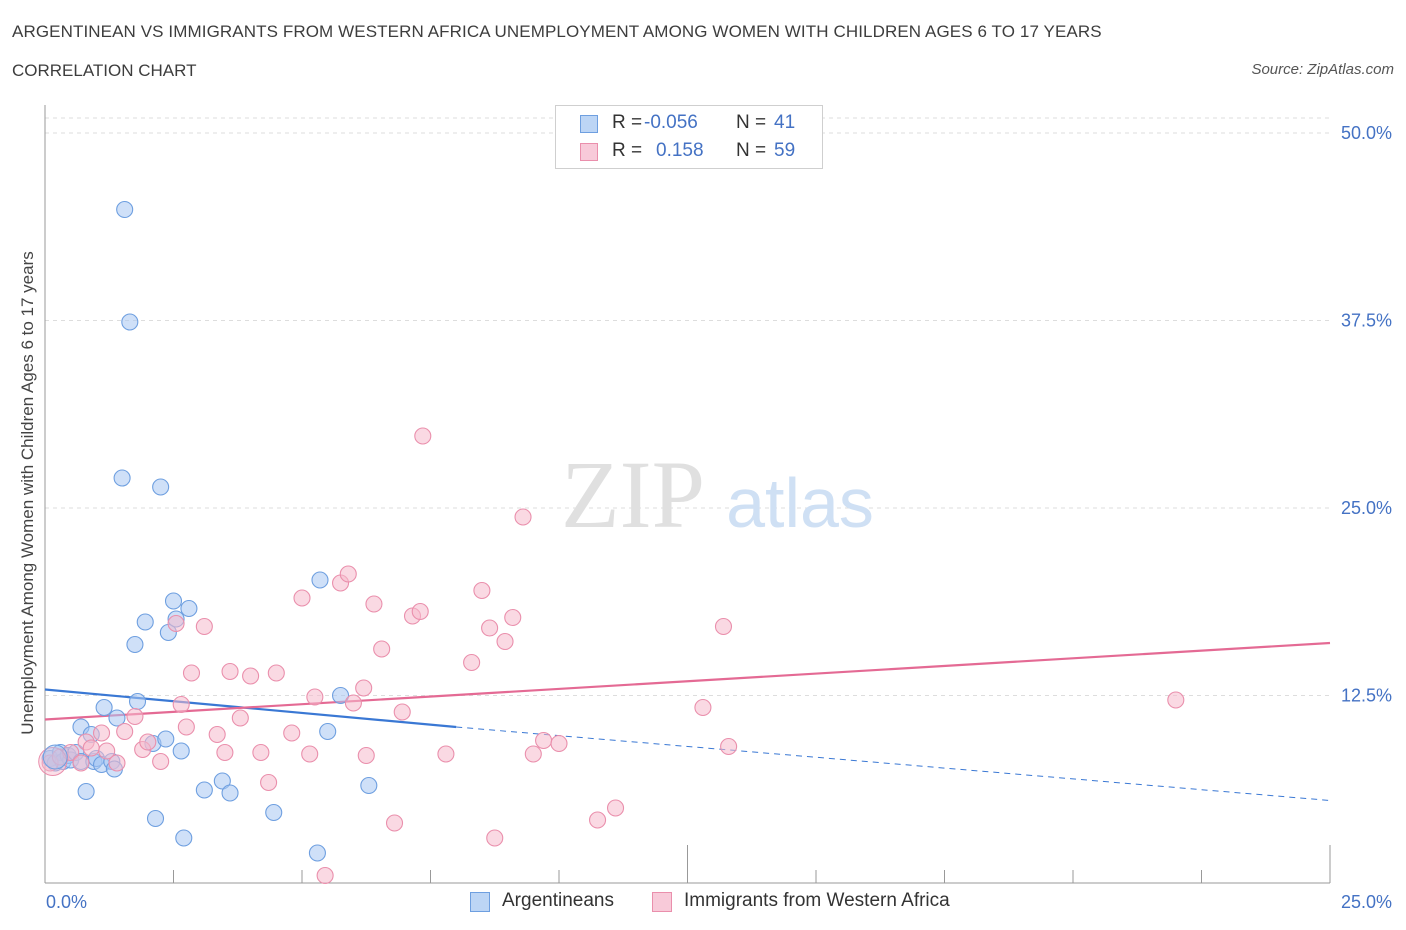  What do you see at coordinates (1366, 508) in the screenshot?
I see `y-tick-label: 25.0%` at bounding box center [1366, 508].